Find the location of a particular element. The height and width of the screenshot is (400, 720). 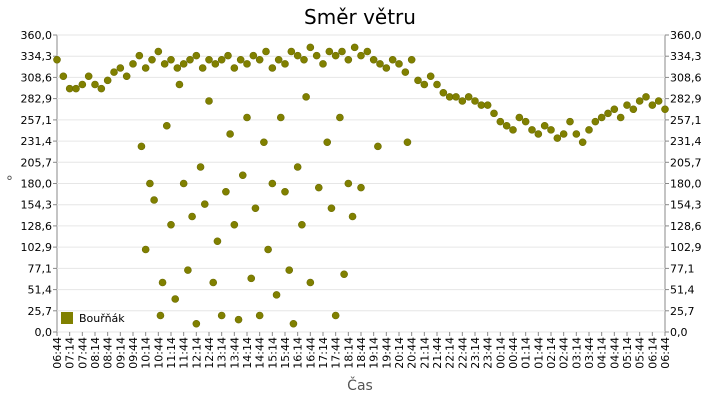

x-tick-label: 20:44 is located at coordinates (412, 353).